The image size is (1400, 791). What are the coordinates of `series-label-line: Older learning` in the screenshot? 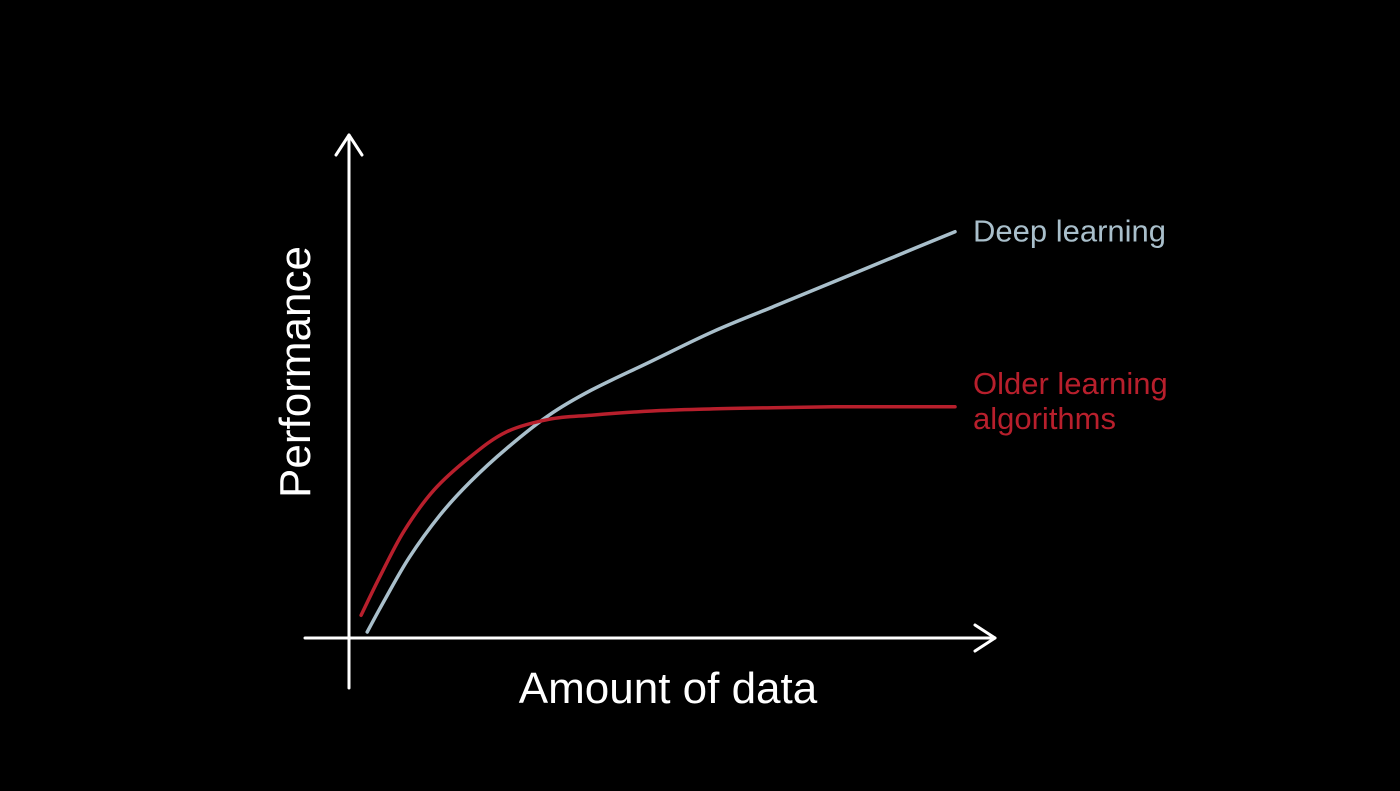 It's located at (1070, 383).